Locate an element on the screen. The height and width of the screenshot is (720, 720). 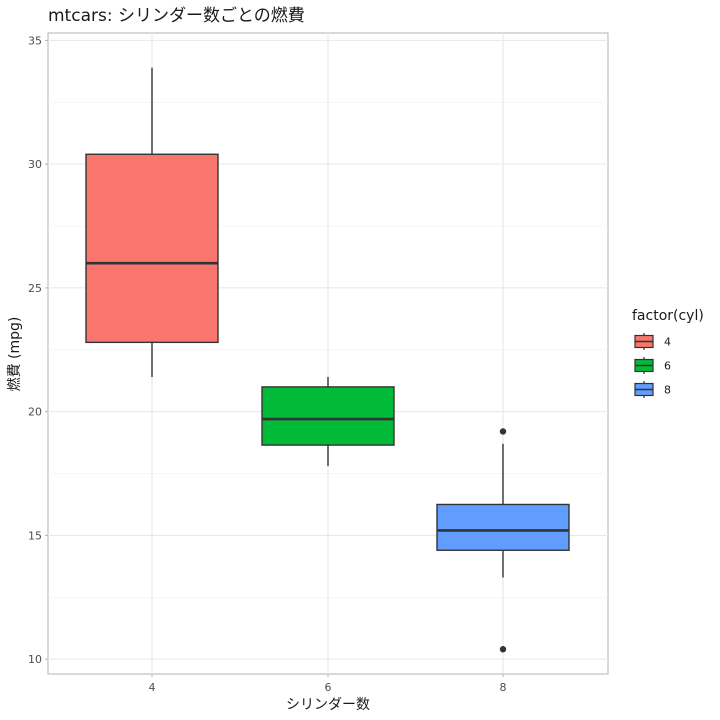
y-tick-label: 20 is located at coordinates (35, 412).